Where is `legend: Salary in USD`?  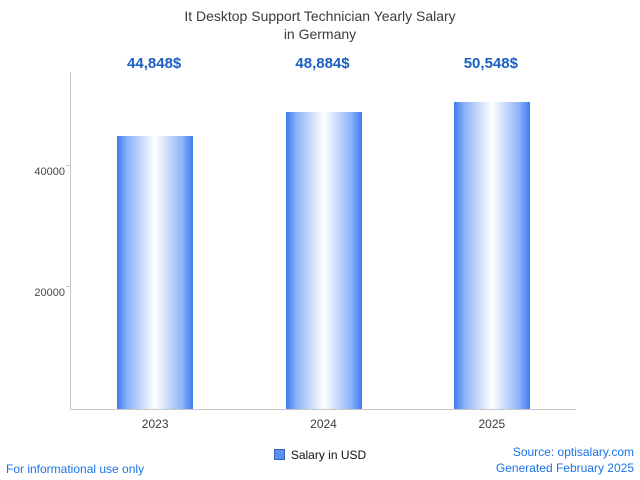 legend: Salary in USD is located at coordinates (320, 455).